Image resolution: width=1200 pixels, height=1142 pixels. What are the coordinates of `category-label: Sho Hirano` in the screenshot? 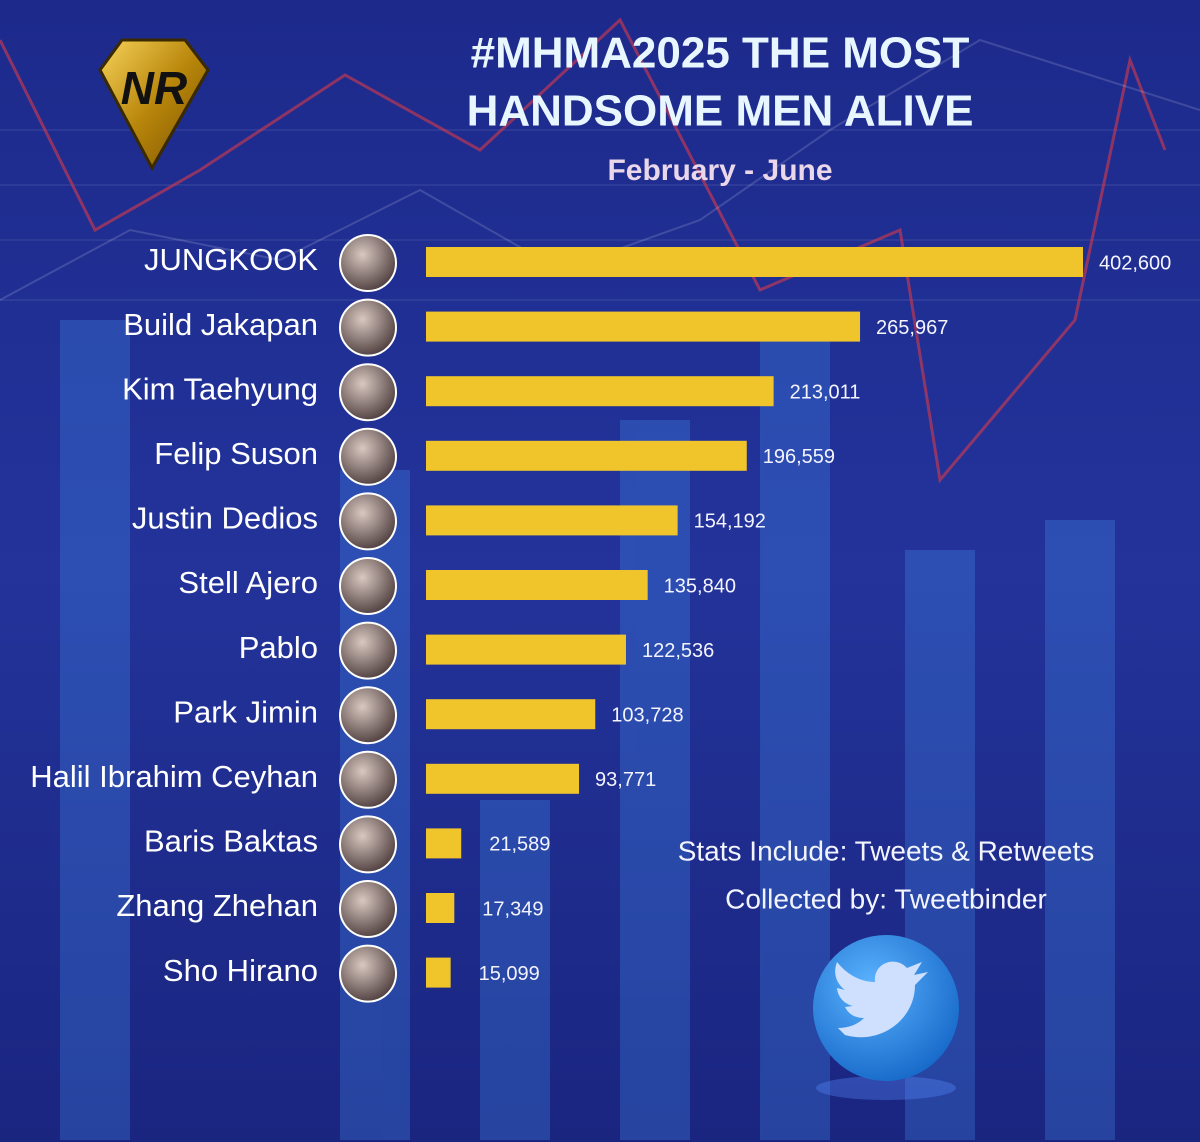 It's located at (240, 970).